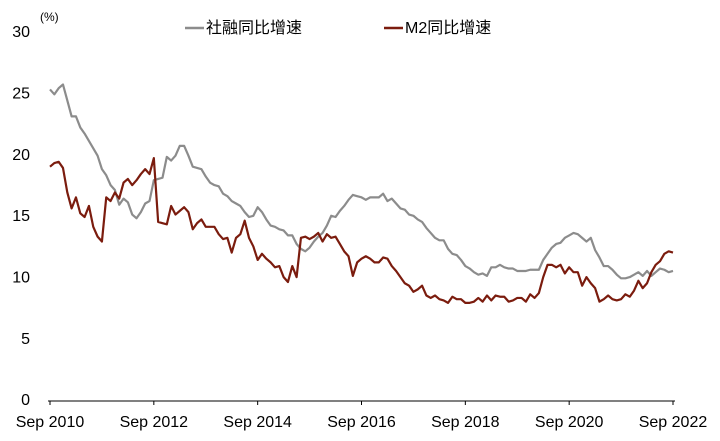 The height and width of the screenshot is (441, 720). I want to click on y-unit-label: (%), so click(49, 17).